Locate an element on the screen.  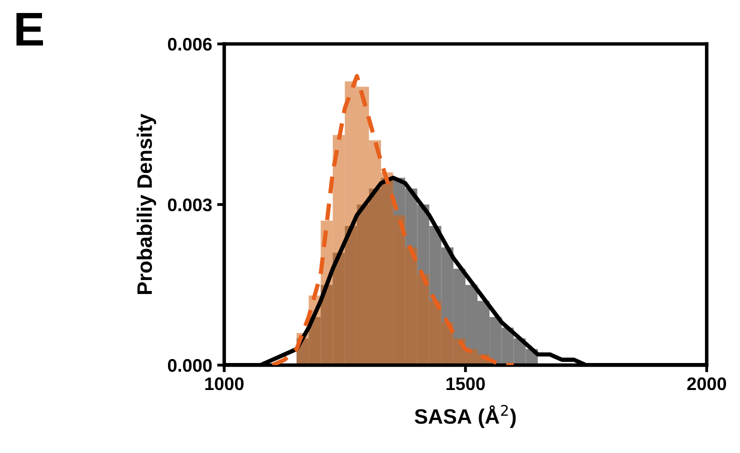
y-tick-label: 0.003 is located at coordinates (190, 205).